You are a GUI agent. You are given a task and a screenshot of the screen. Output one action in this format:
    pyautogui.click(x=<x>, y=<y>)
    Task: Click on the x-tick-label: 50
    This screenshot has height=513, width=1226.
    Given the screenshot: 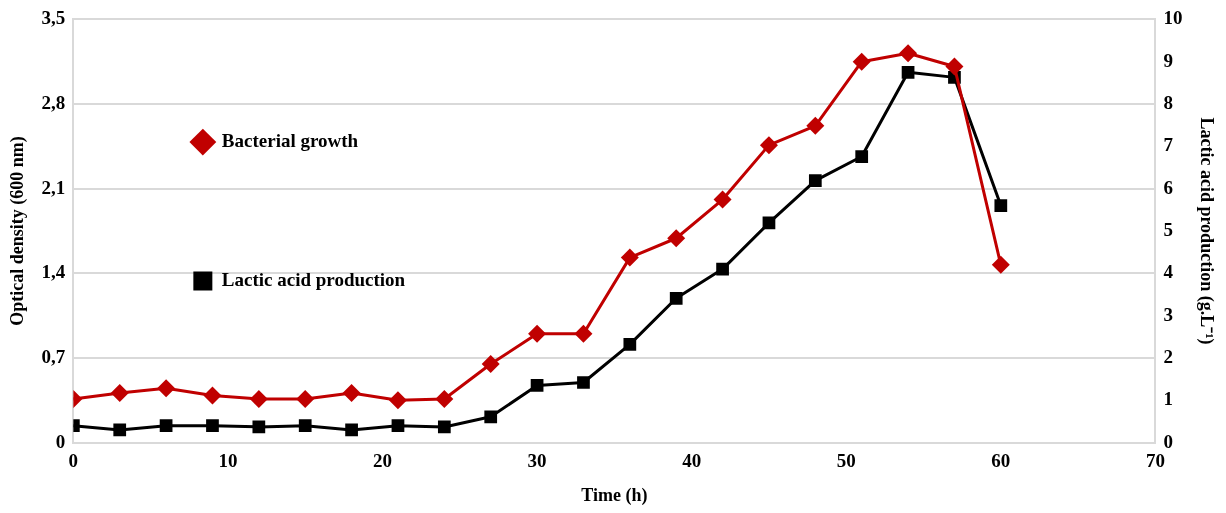 What is the action you would take?
    pyautogui.click(x=846, y=460)
    